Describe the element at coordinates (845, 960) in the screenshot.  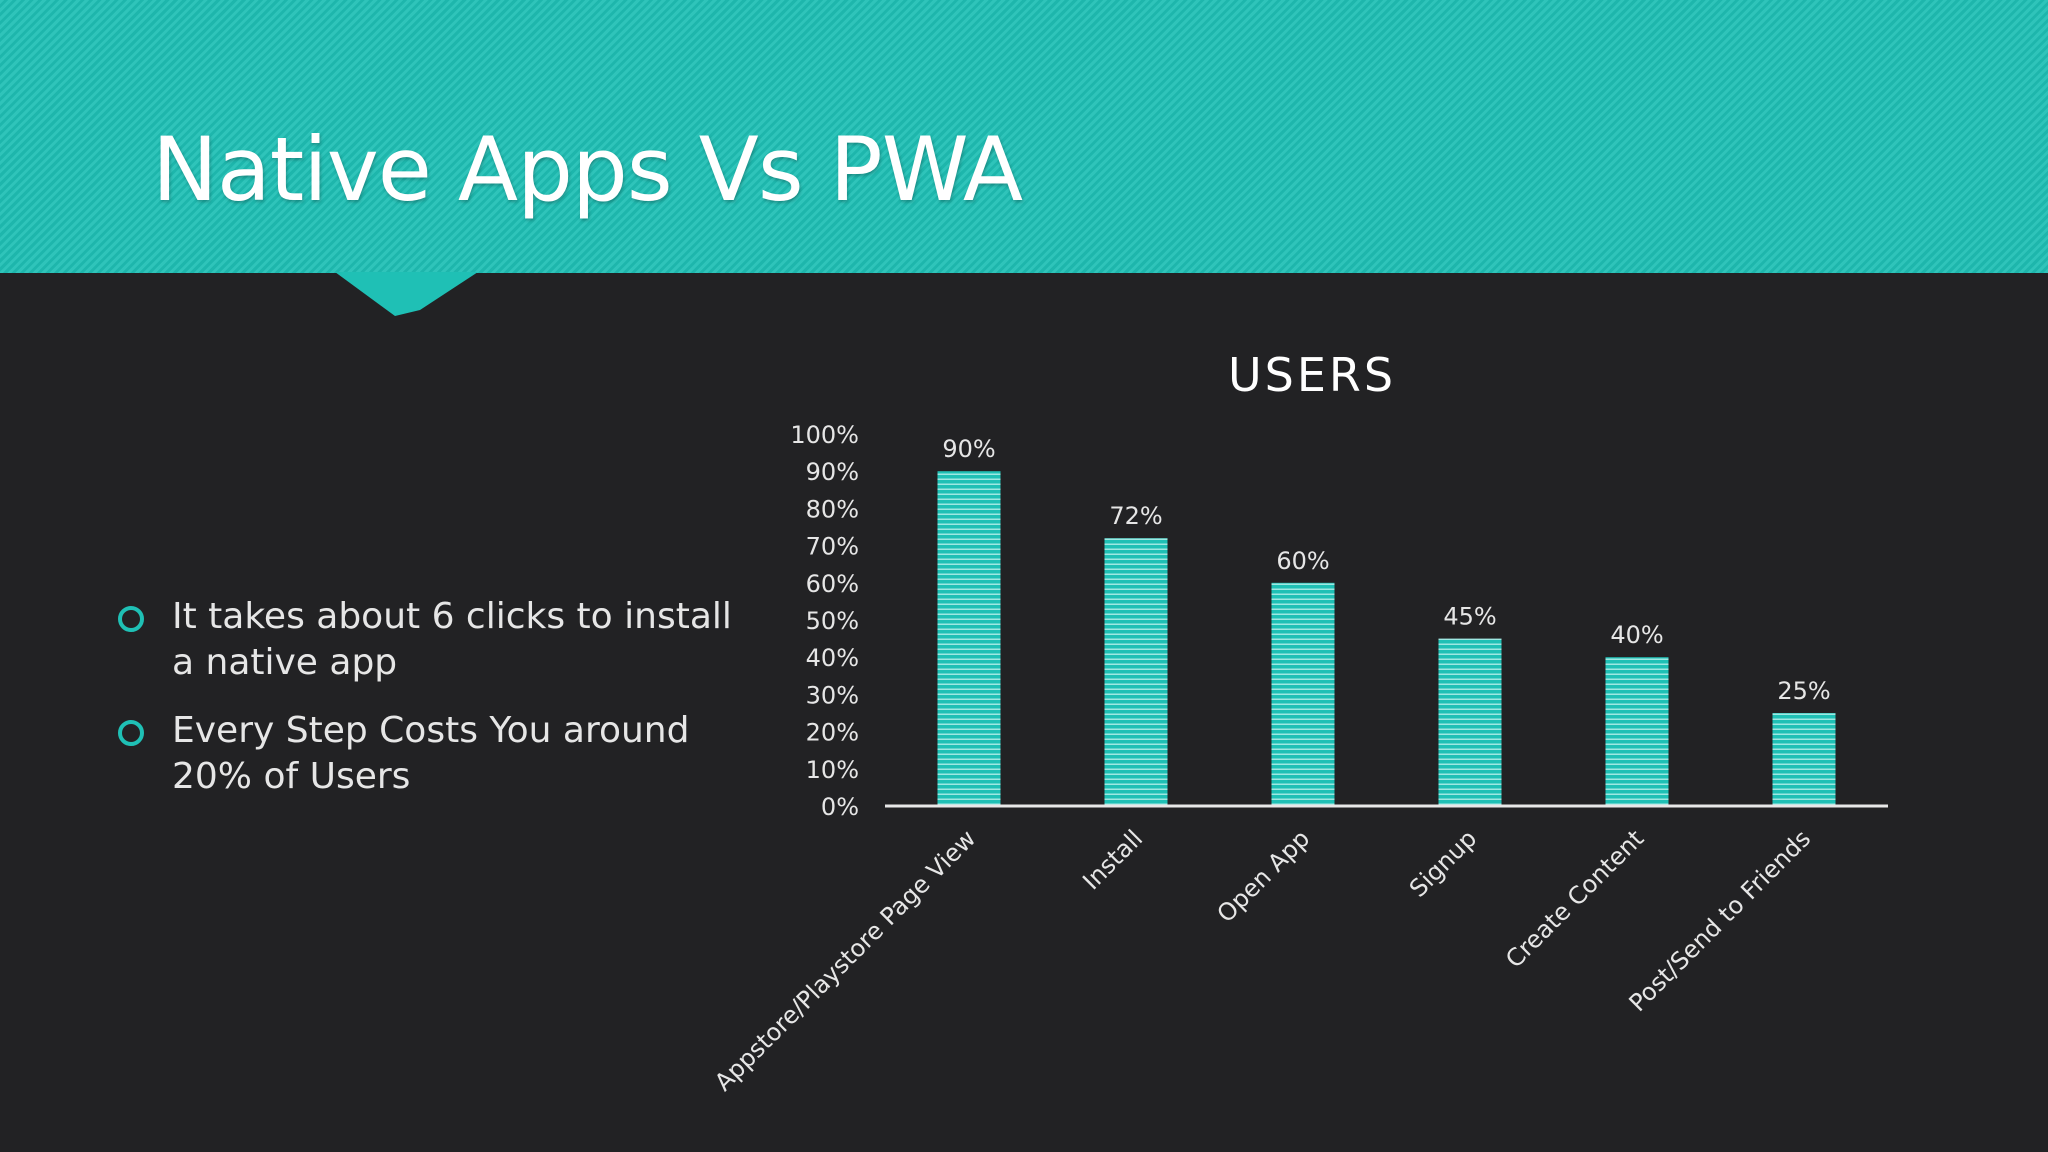
I see `x-tick-label: Appstore/Playstore Page View` at that location.